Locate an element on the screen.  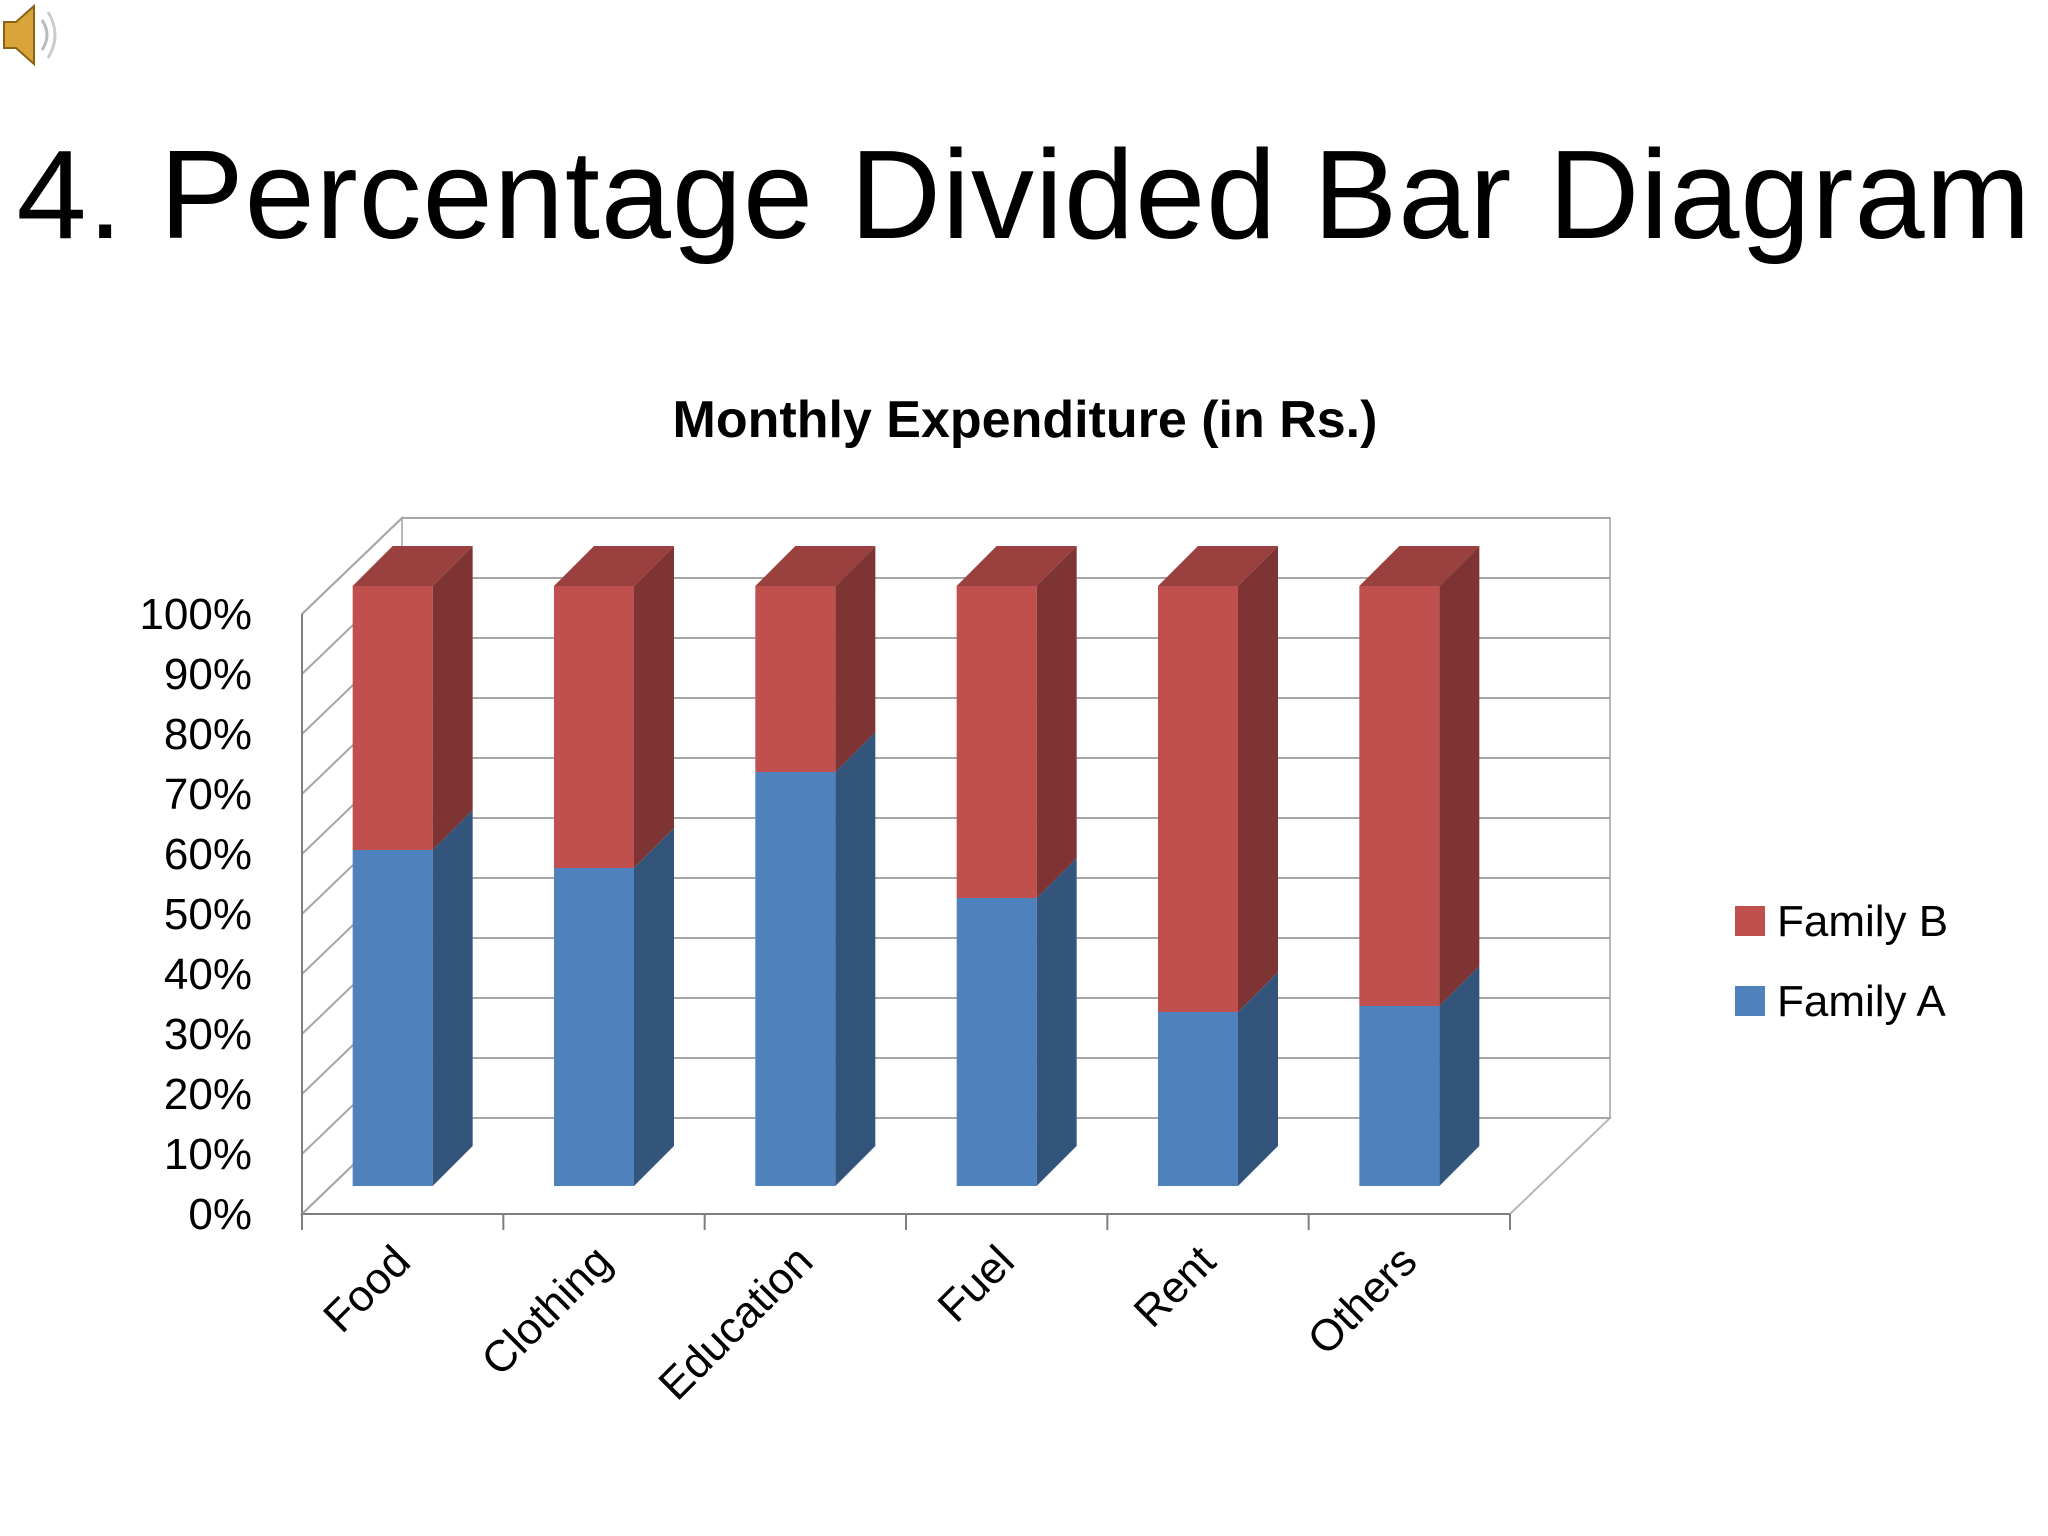
bar-others-family-a-side is located at coordinates (1459, 1076).